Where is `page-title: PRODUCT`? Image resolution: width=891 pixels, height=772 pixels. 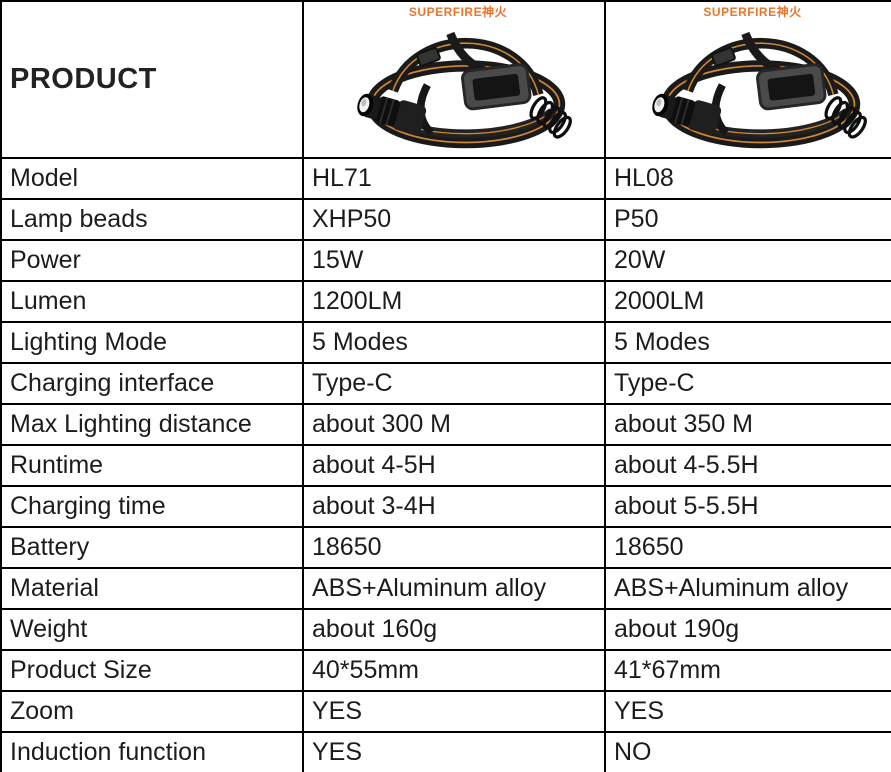 page-title: PRODUCT is located at coordinates (152, 79).